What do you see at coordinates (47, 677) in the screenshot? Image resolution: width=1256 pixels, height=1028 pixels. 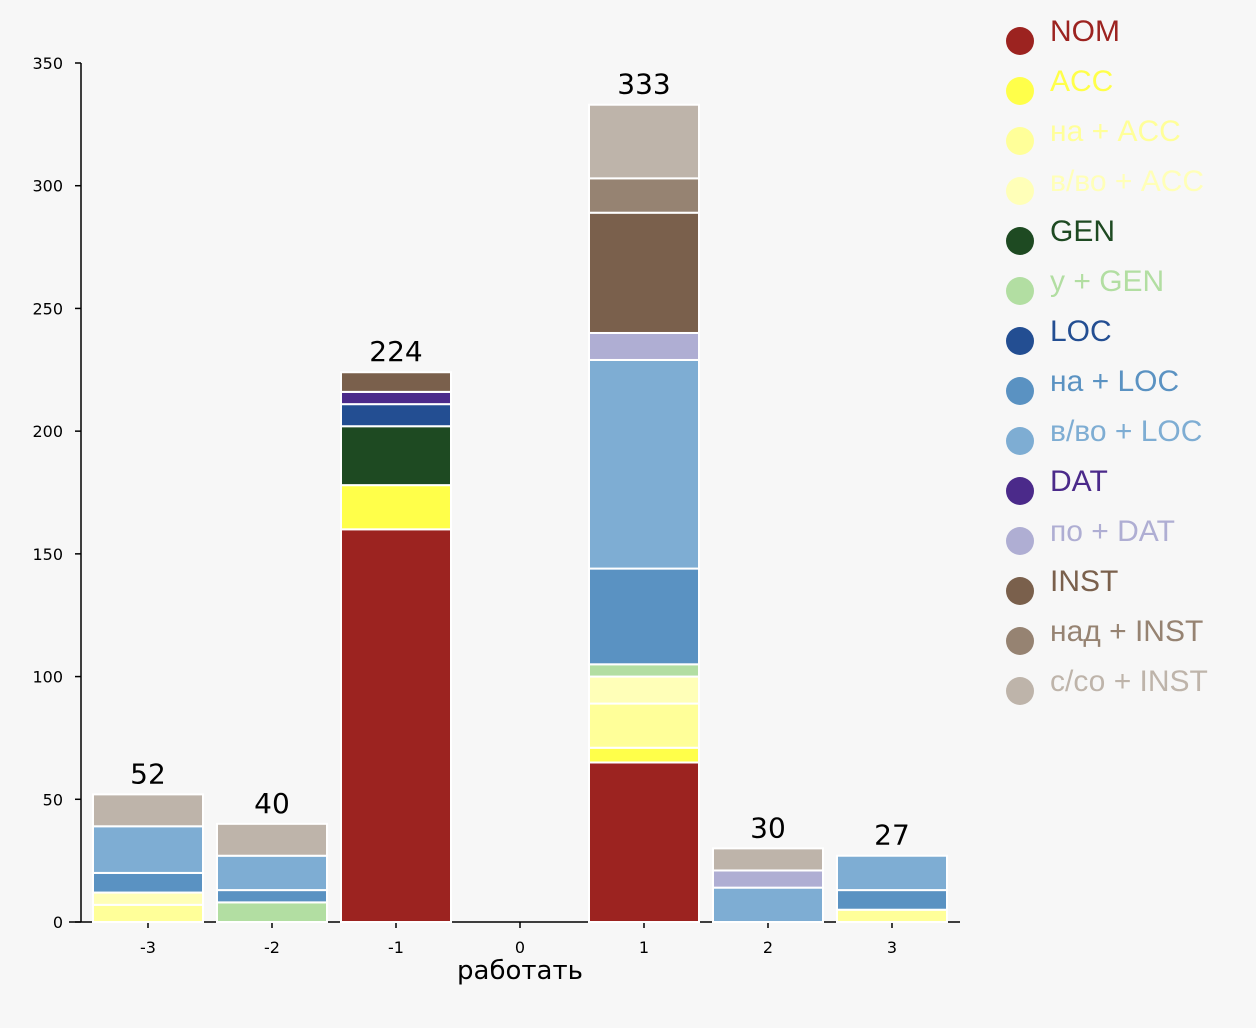 I see `y-tick-label: 100` at bounding box center [47, 677].